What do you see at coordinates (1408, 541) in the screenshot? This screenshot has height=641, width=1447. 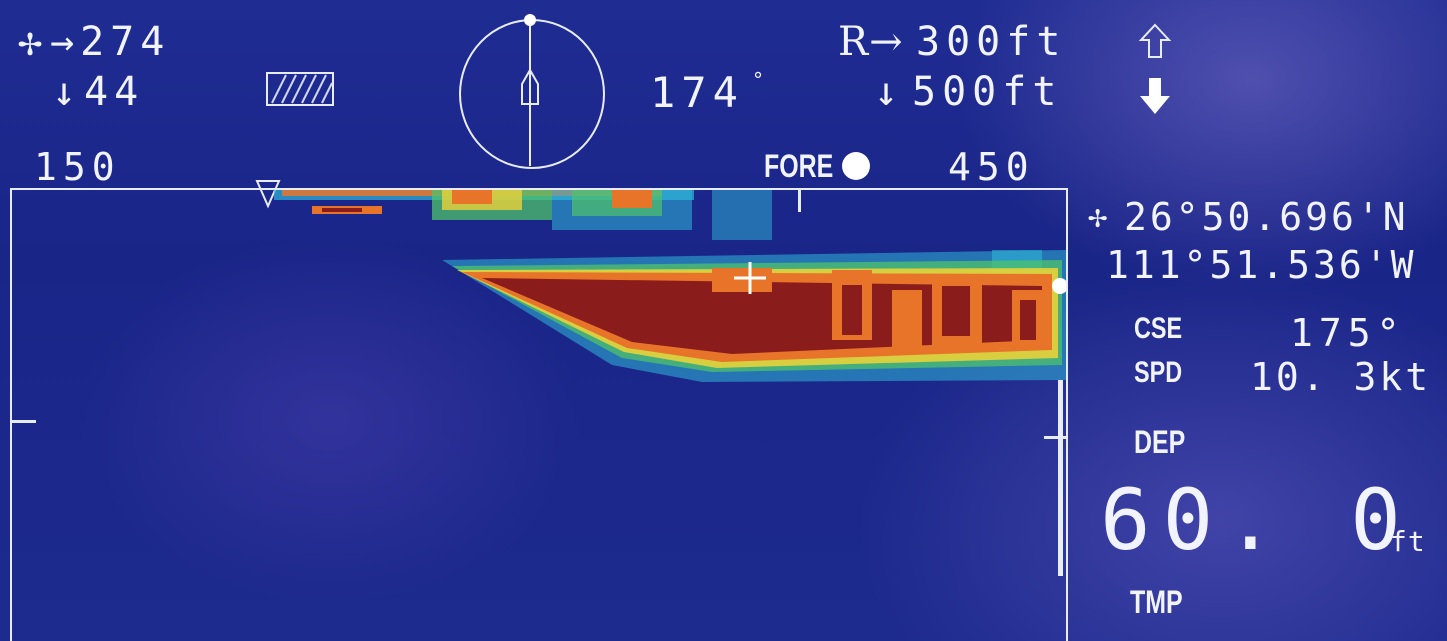 I see `dep-unit: ft` at bounding box center [1408, 541].